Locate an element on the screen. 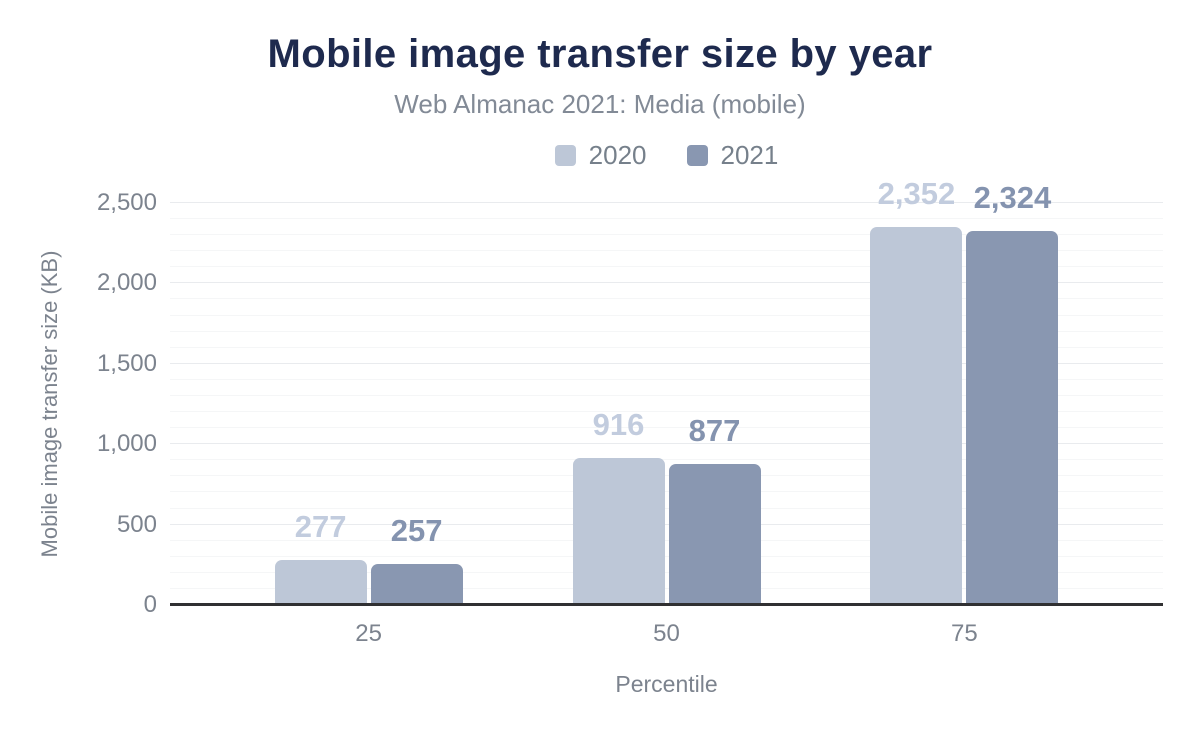 The image size is (1200, 742). bar-column-2021-p75: 2,324 is located at coordinates (1012, 392).